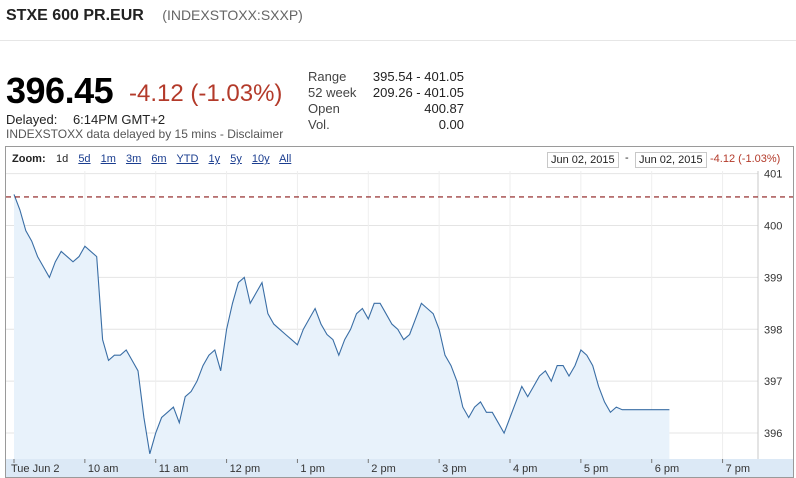  Describe the element at coordinates (32, 119) in the screenshot. I see `delayed-label: Delayed:` at that location.